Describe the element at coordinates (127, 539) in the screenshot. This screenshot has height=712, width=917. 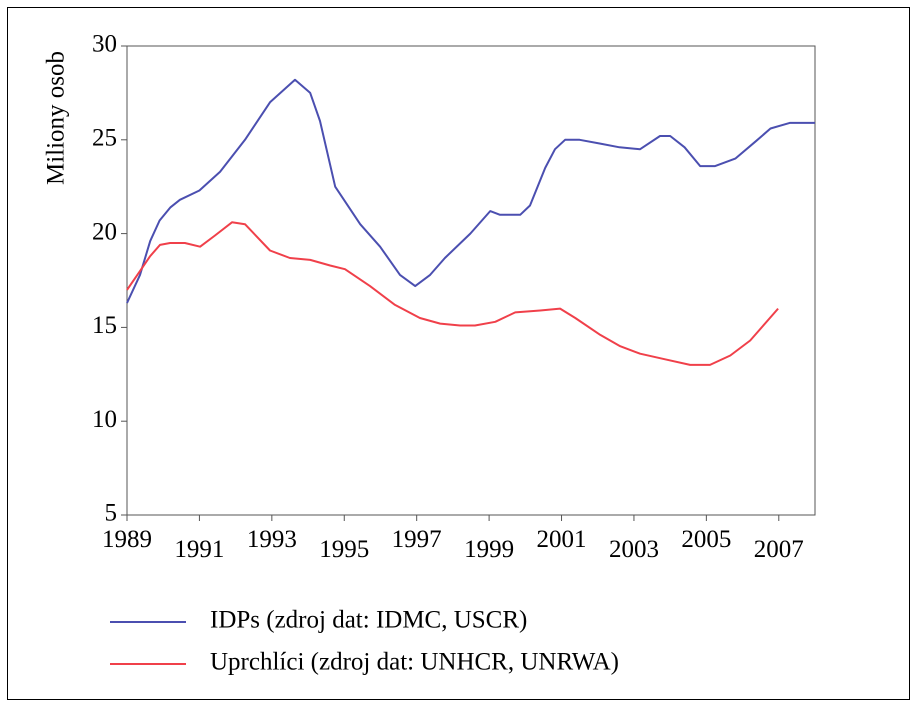
I see `x-tick-label: 1989` at that location.